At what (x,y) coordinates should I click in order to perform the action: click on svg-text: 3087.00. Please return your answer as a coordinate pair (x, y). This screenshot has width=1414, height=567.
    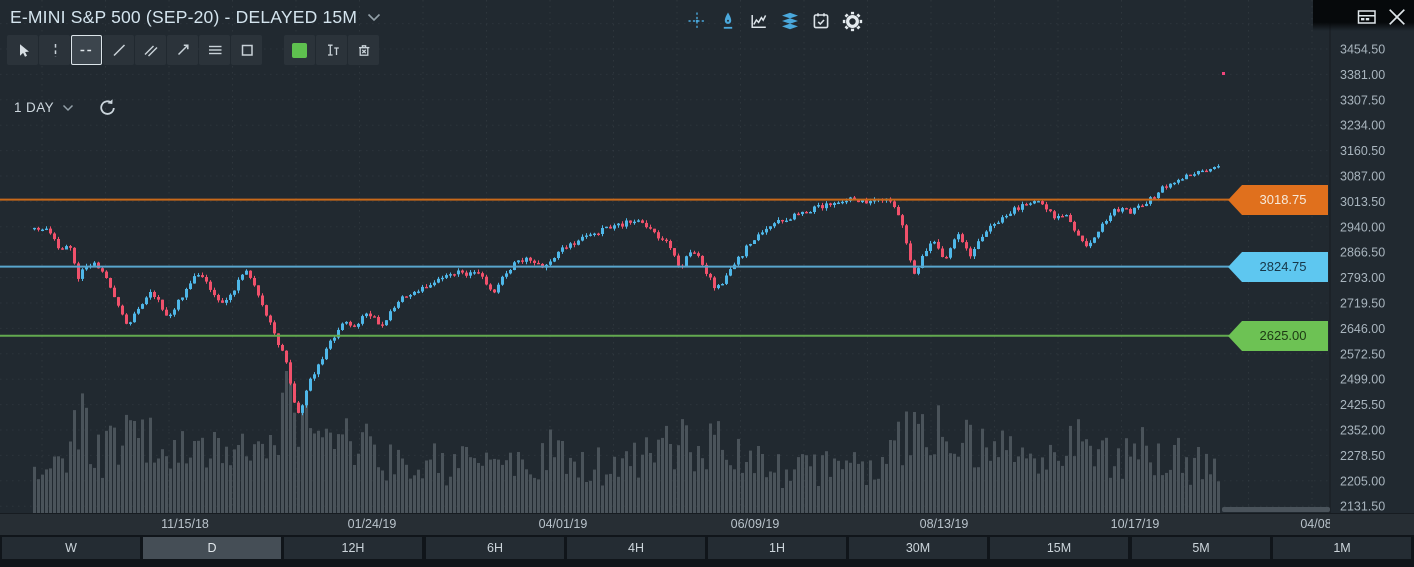
    Looking at the image, I should click on (1362, 177).